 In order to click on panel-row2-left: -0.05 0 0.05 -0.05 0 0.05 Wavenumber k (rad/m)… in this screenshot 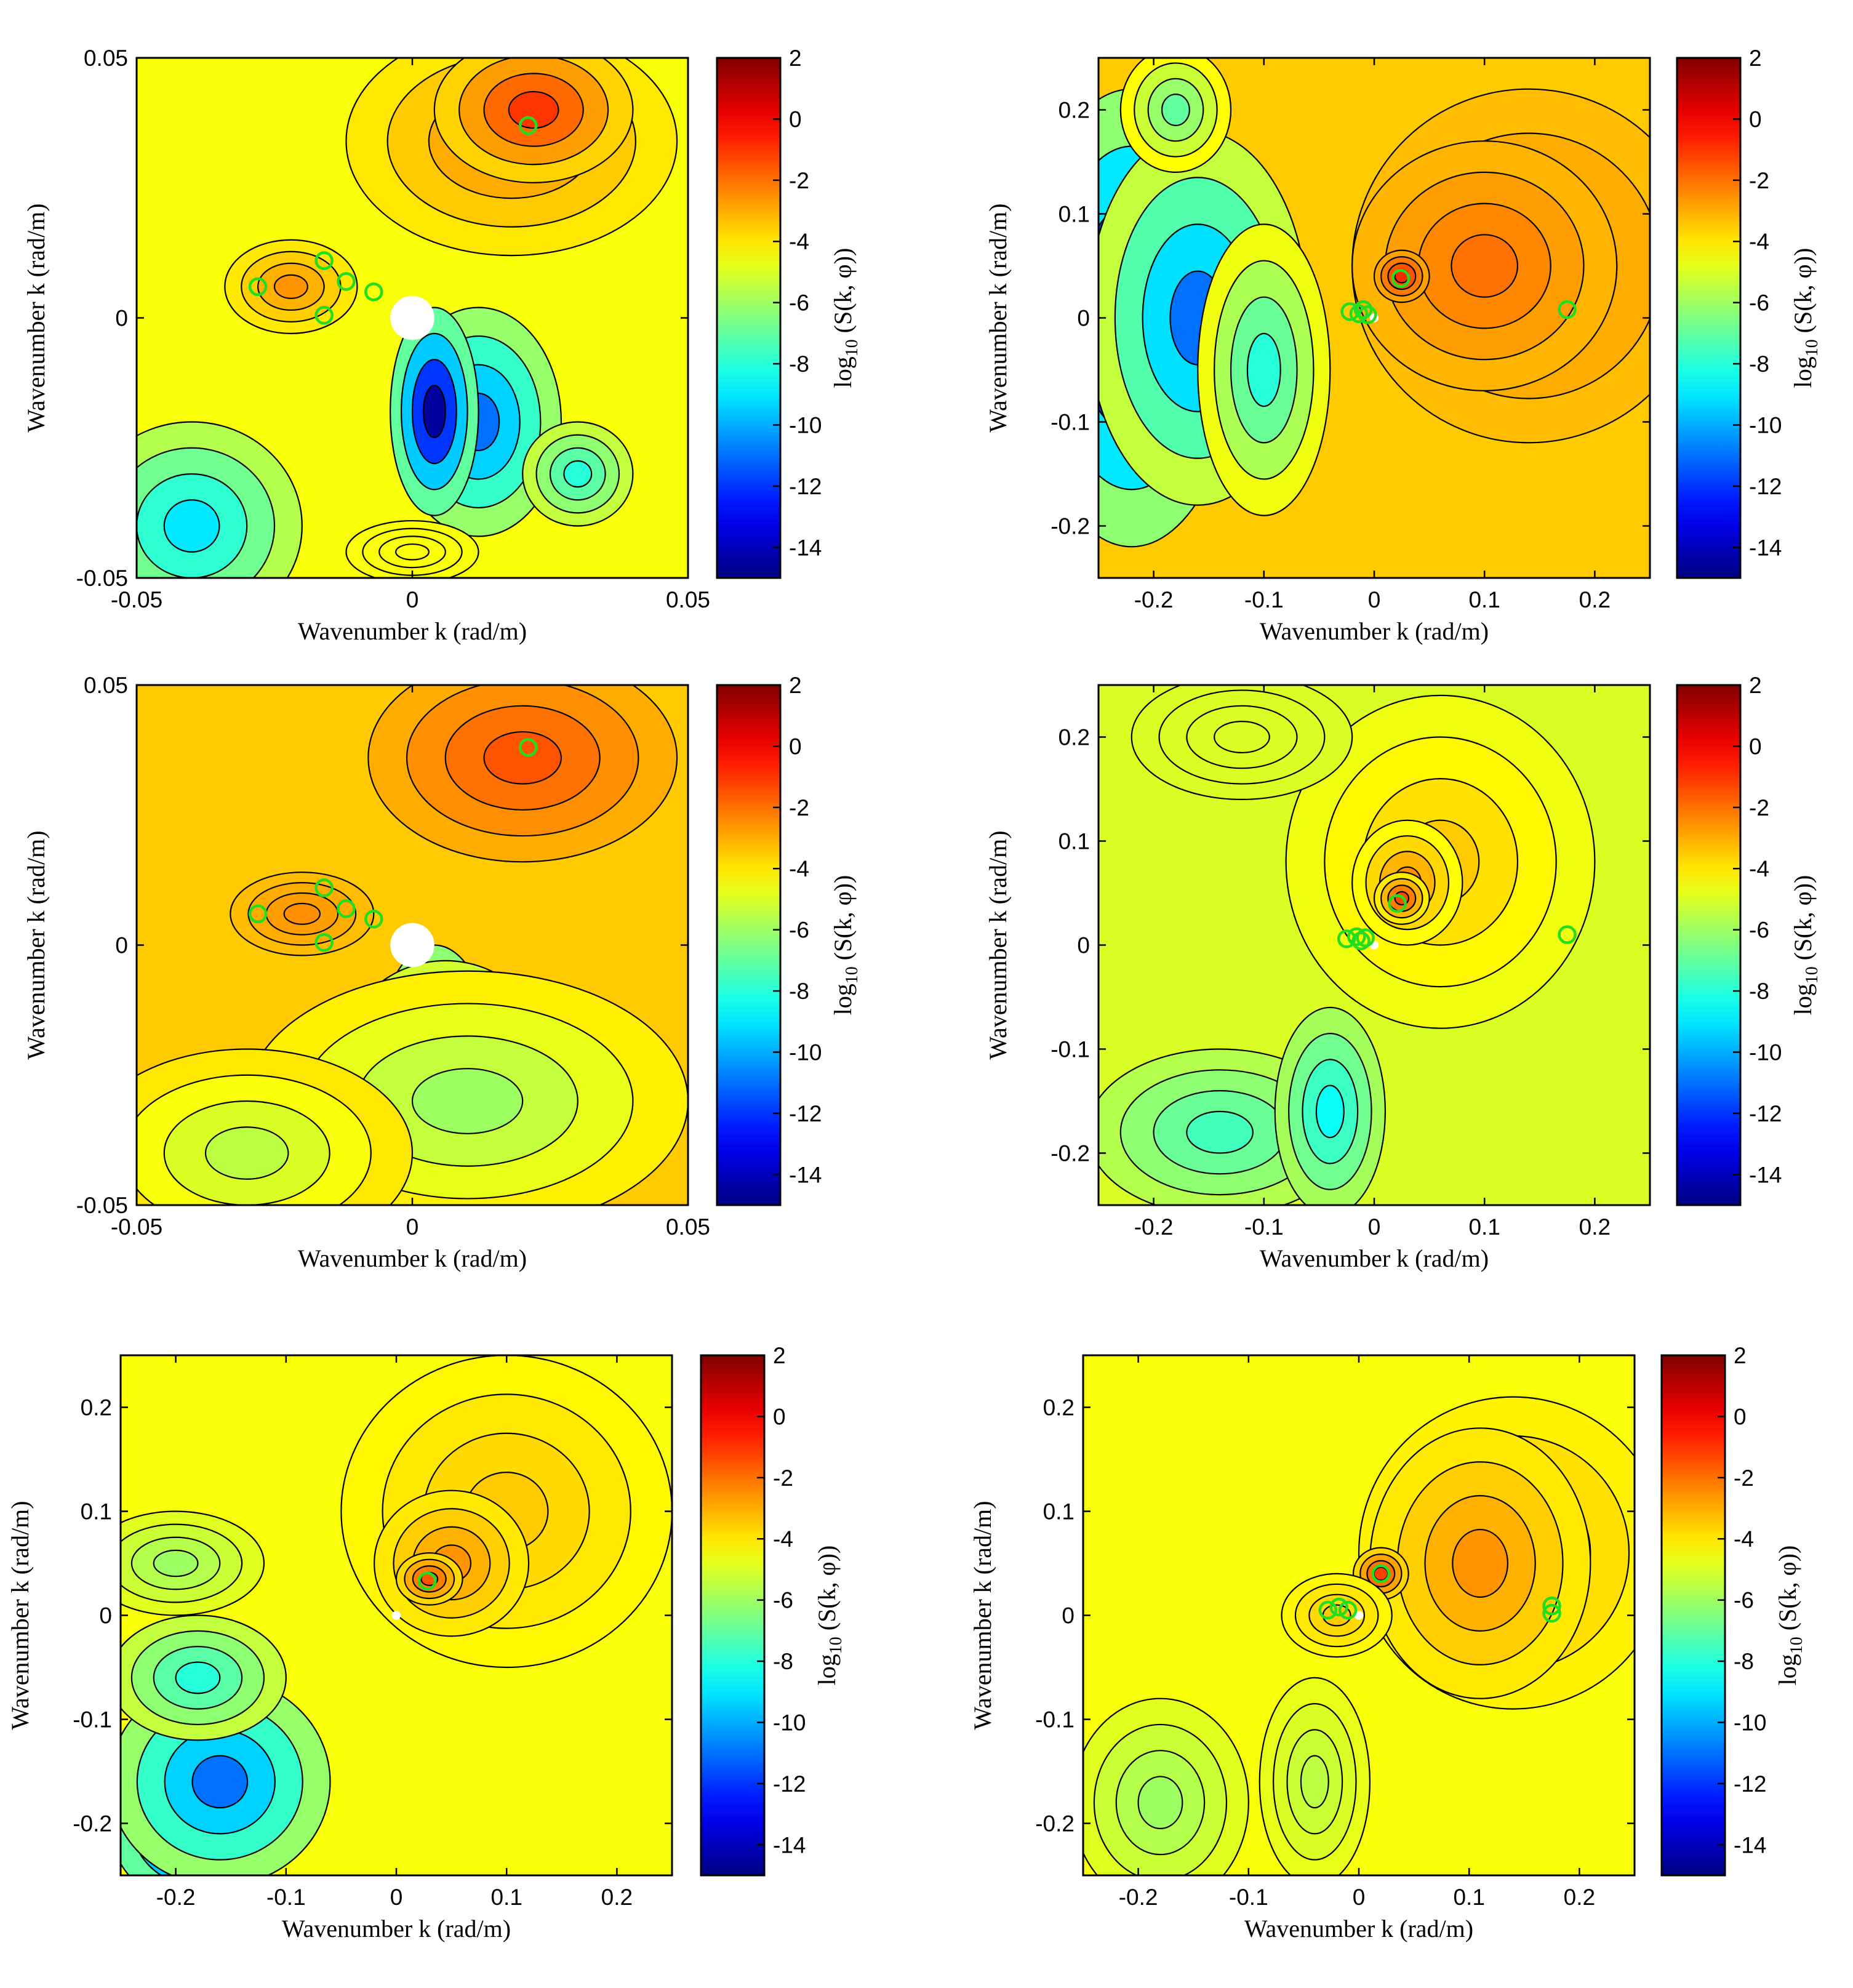, I will do `click(442, 972)`.